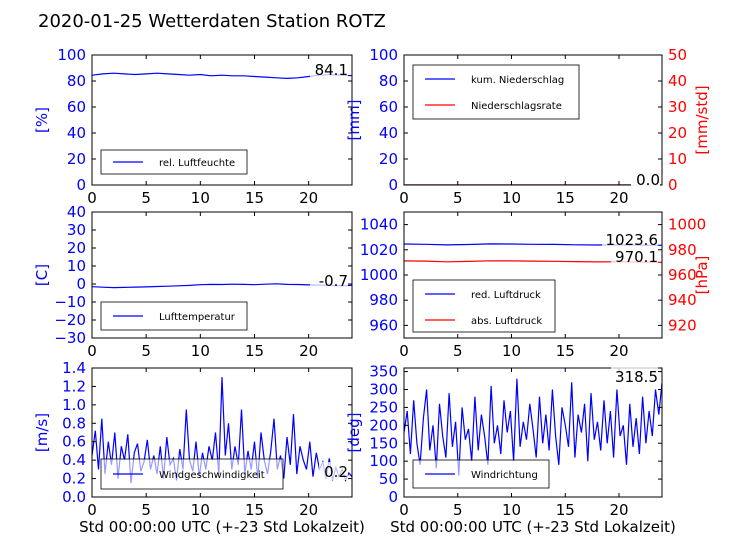  Describe the element at coordinates (379, 250) in the screenshot. I see `y-tick-label: 1020` at that location.